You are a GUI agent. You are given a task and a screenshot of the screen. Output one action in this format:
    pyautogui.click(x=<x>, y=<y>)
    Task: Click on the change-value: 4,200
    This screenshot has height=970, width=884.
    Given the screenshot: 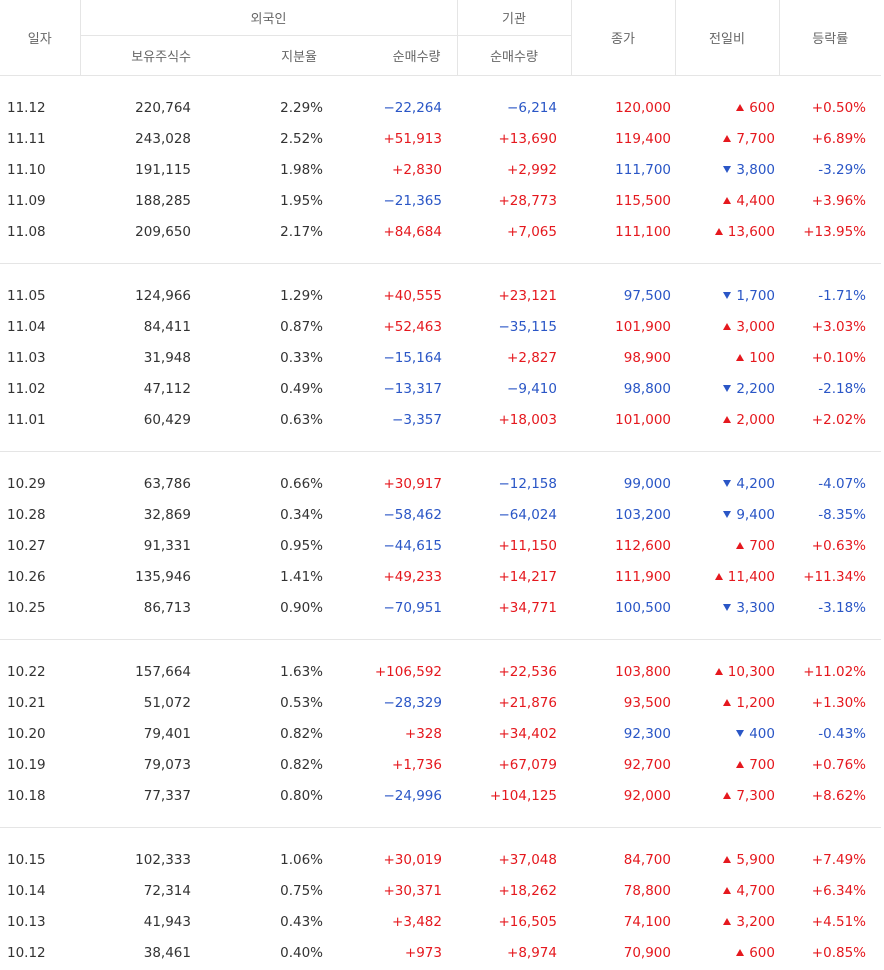 What is the action you would take?
    pyautogui.click(x=755, y=484)
    